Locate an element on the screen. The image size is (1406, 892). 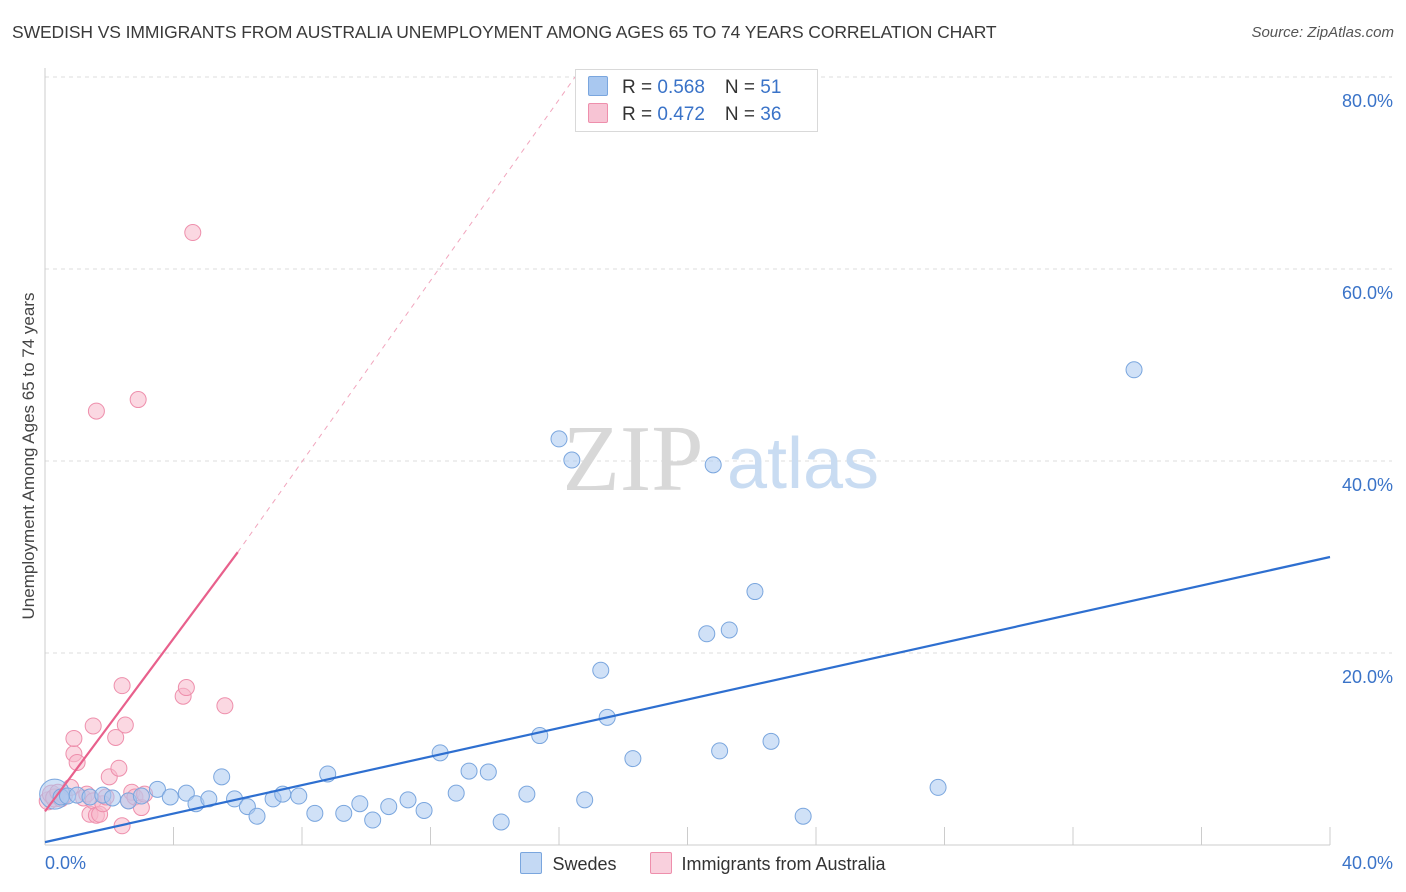
legend-n-swedes: 51 is located at coordinates (771, 87).